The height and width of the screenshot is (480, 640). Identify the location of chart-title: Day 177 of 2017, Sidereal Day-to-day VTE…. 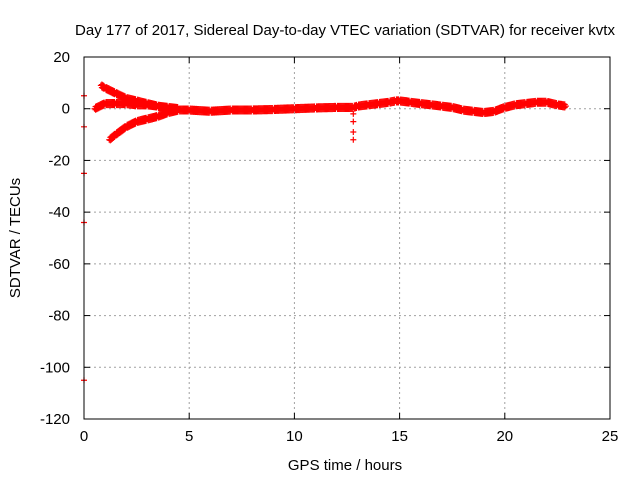
(345, 30).